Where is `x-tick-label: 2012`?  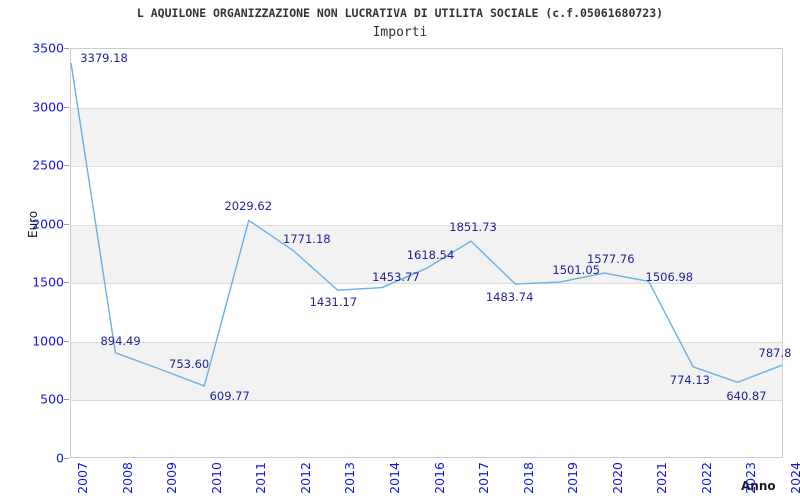
x-tick-label: 2012 is located at coordinates (305, 478).